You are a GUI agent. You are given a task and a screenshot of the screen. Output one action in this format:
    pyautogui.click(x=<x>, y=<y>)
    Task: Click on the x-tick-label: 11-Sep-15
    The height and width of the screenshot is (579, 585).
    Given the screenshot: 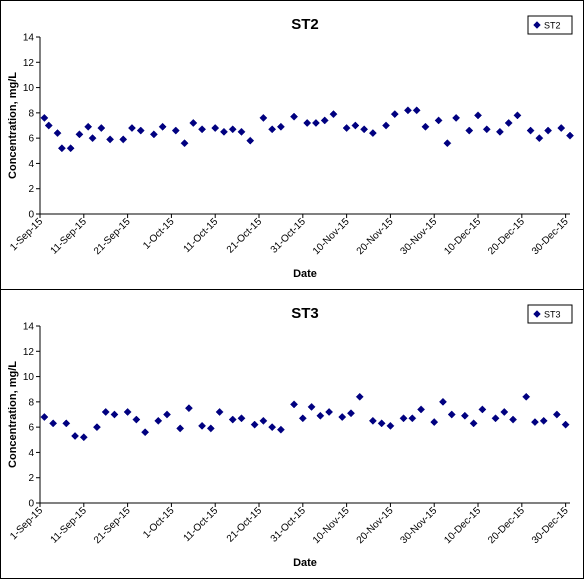 What is the action you would take?
    pyautogui.click(x=69, y=525)
    